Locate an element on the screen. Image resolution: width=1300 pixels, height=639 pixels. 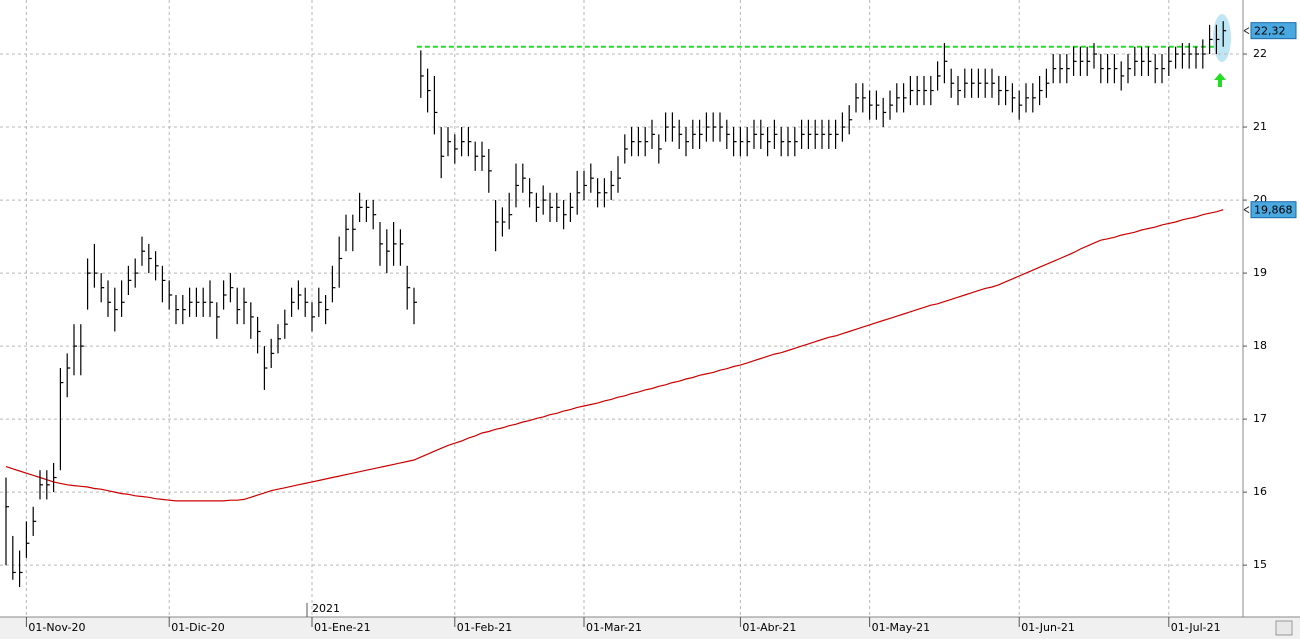
year-label: 2021 is located at coordinates (326, 608).